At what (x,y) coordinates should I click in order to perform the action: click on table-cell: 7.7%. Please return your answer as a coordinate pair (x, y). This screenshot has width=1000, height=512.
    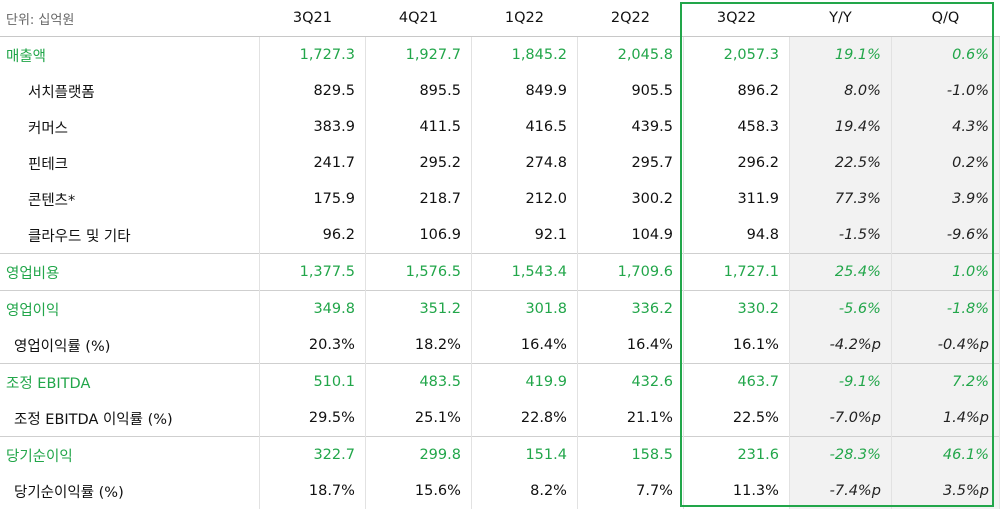
    Looking at the image, I should click on (630, 491).